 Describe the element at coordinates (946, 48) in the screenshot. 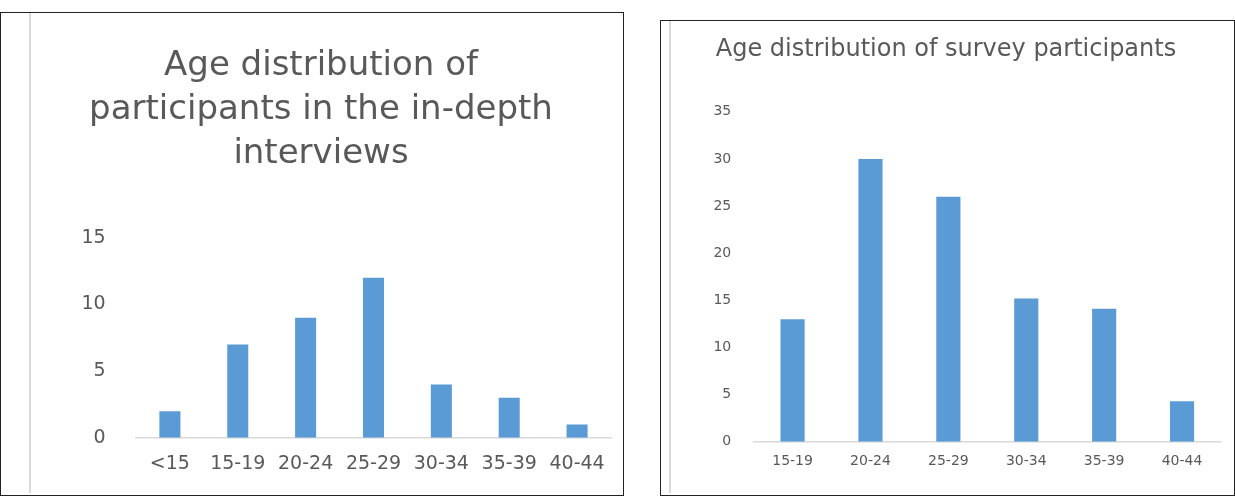

I see `chart-title: Age distribution of survey participants` at that location.